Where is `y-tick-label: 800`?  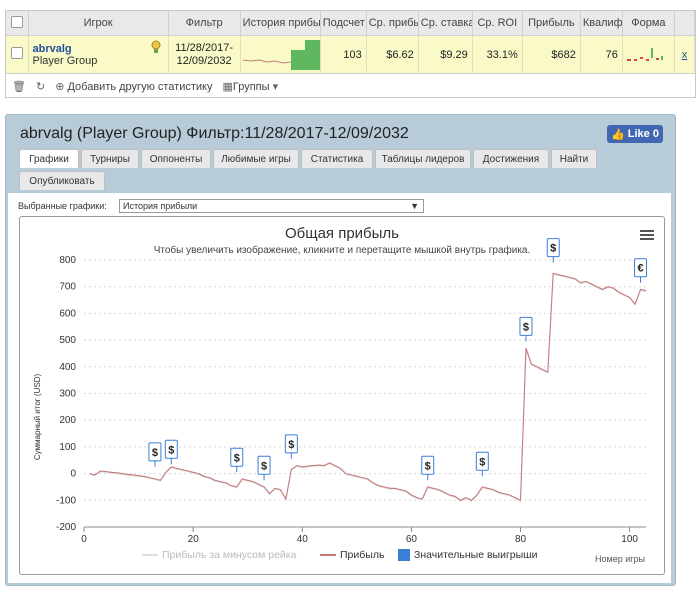 y-tick-label: 800 is located at coordinates (67, 260).